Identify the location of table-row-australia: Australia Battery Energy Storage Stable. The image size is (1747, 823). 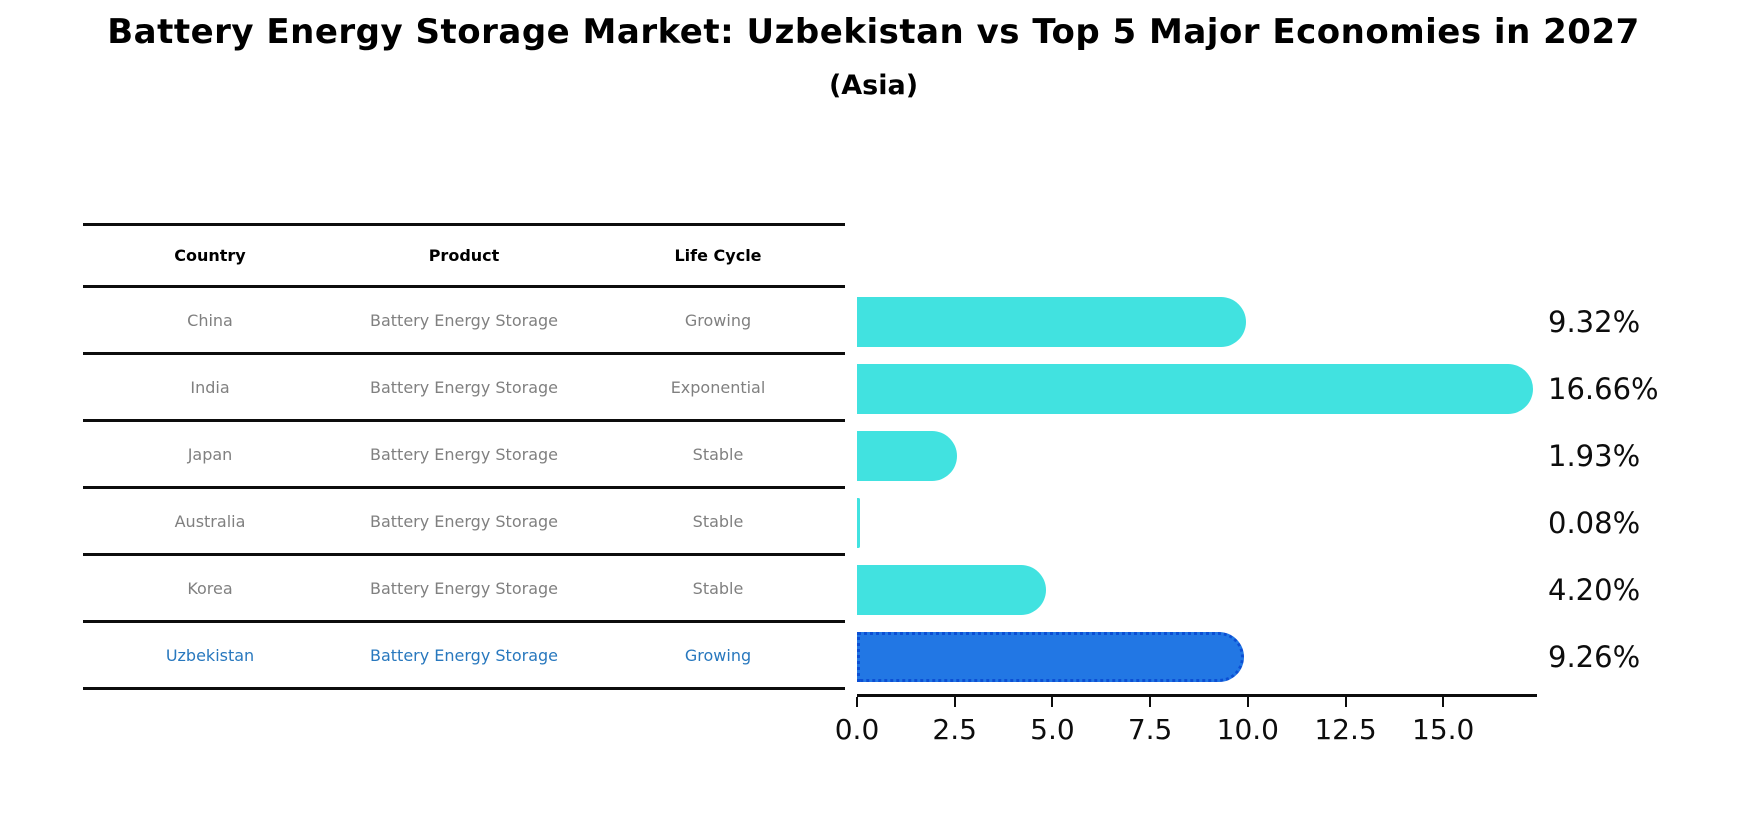
(464, 522).